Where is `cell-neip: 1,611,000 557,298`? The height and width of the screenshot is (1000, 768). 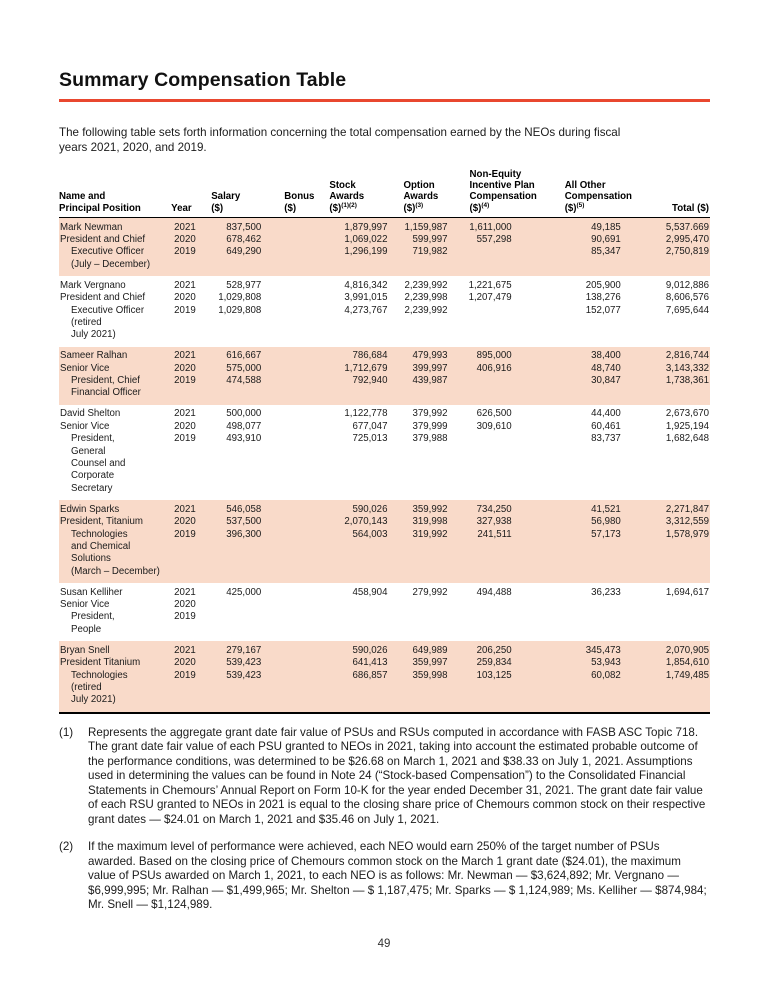 cell-neip: 1,611,000 557,298 is located at coordinates (496, 247).